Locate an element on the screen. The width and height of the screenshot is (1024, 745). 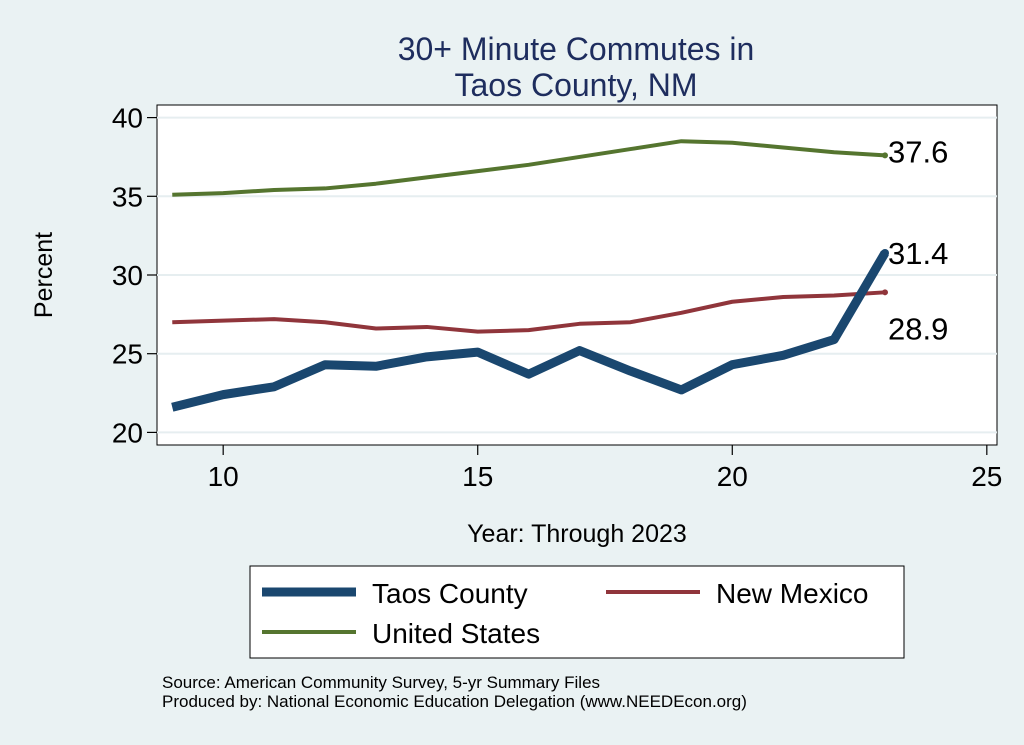
chart-title-line-1: 30+ Minute Commutes in is located at coordinates (576, 49).